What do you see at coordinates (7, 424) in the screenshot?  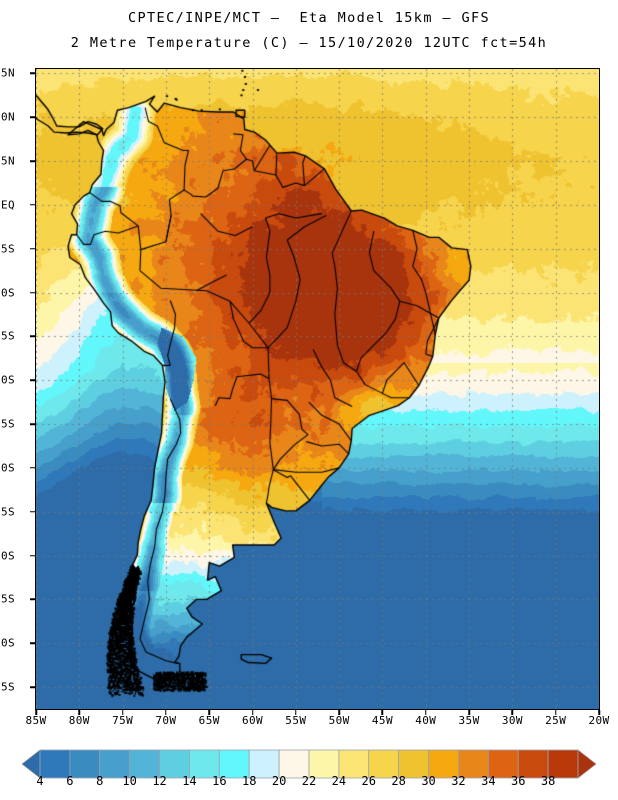 I see `latitude-tick-label: 25S` at bounding box center [7, 424].